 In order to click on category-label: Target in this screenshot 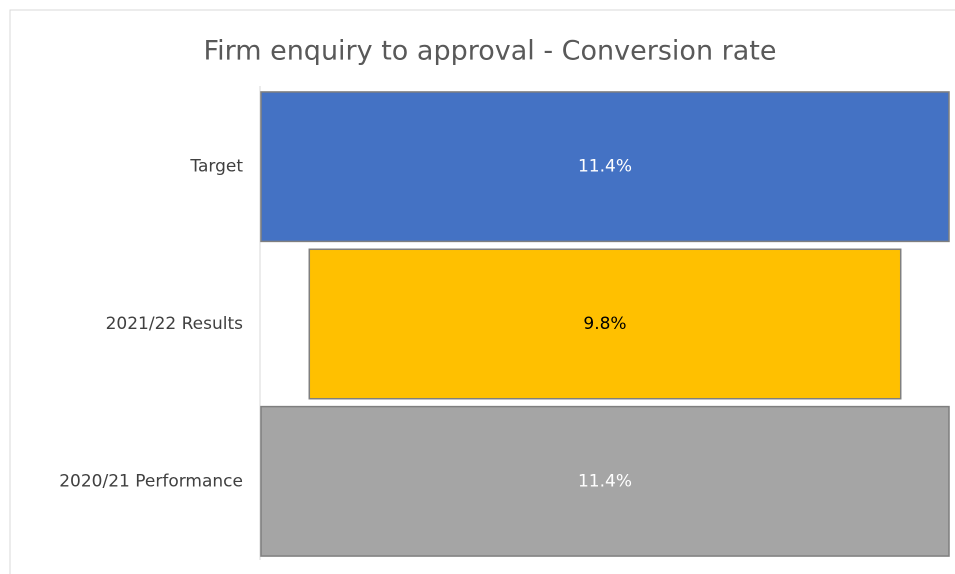, I will do `click(216, 167)`.